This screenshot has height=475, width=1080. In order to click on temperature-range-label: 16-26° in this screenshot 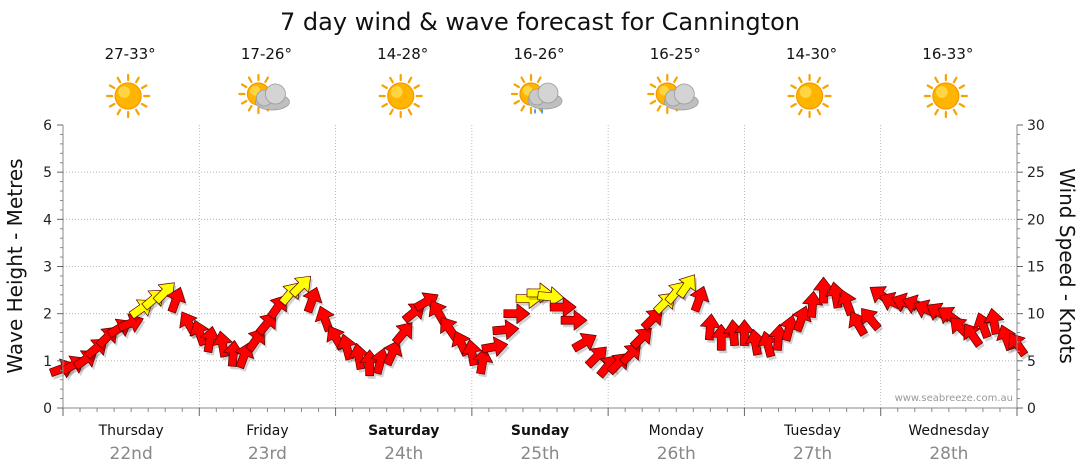, I will do `click(538, 54)`.